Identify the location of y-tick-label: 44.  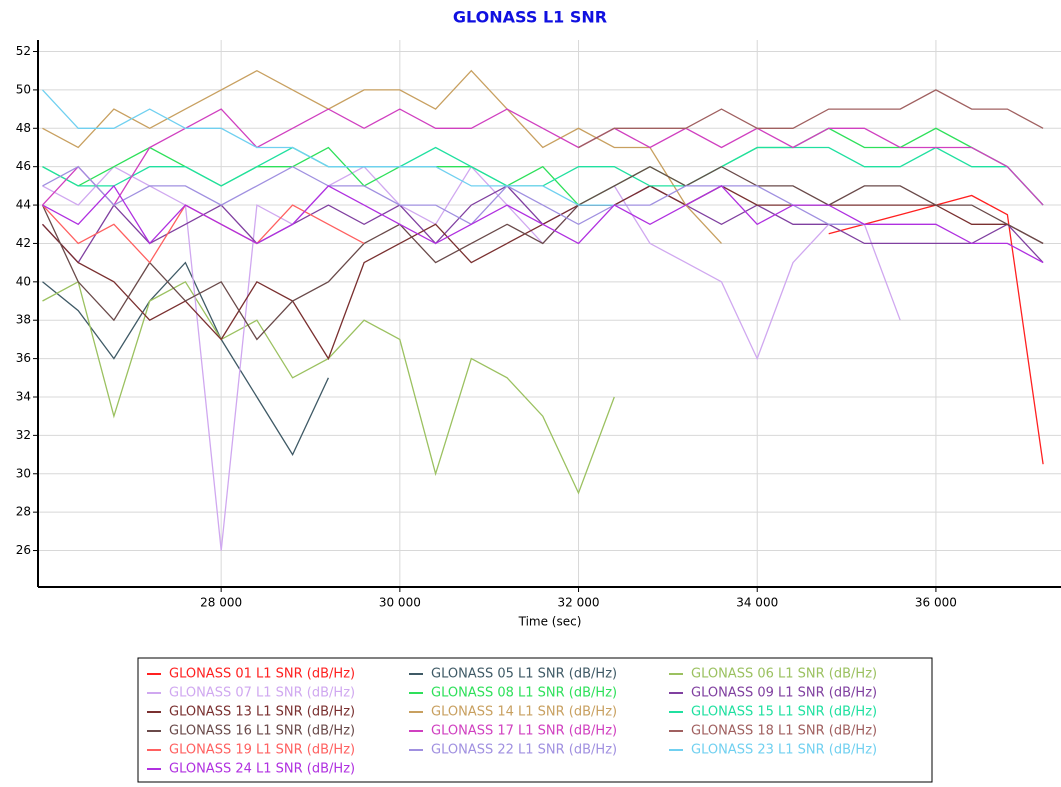
(23, 205).